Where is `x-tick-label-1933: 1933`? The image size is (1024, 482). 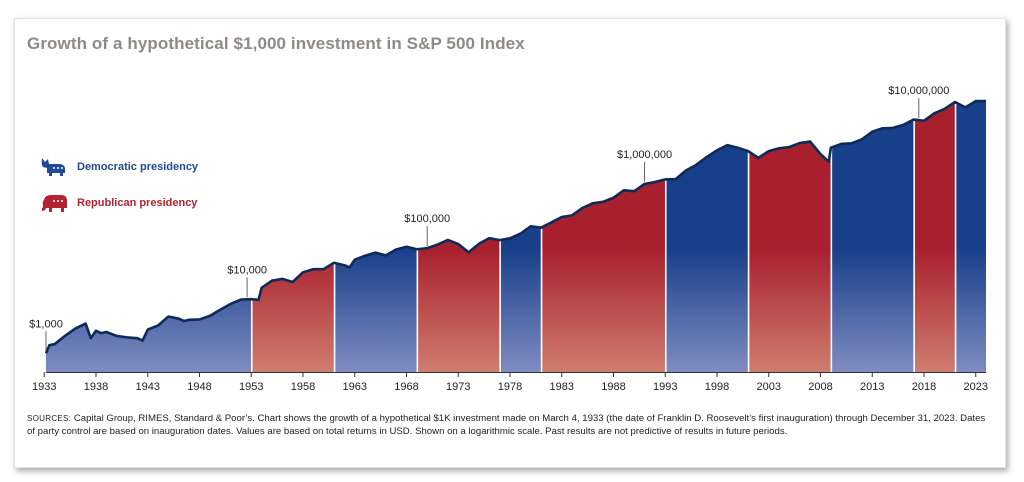
x-tick-label-1933: 1933 is located at coordinates (44, 387).